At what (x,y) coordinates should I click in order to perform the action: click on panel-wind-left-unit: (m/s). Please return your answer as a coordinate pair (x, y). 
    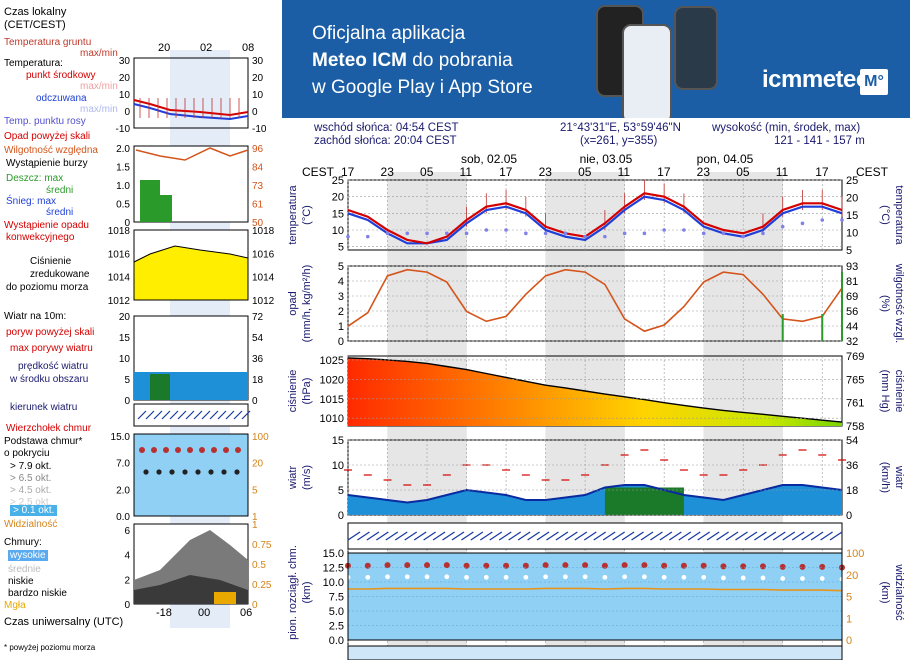
    Looking at the image, I should click on (307, 477).